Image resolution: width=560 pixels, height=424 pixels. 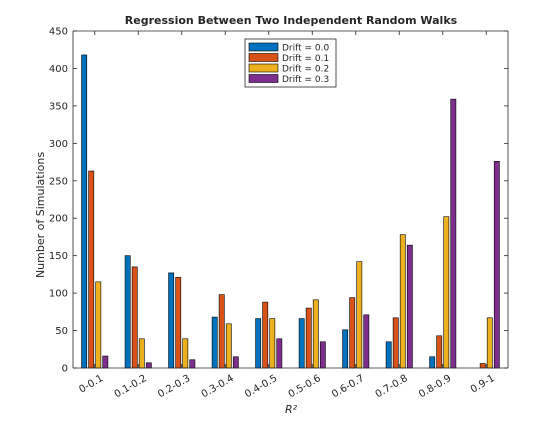 What do you see at coordinates (65, 369) in the screenshot?
I see `y-tick-label: 0` at bounding box center [65, 369].